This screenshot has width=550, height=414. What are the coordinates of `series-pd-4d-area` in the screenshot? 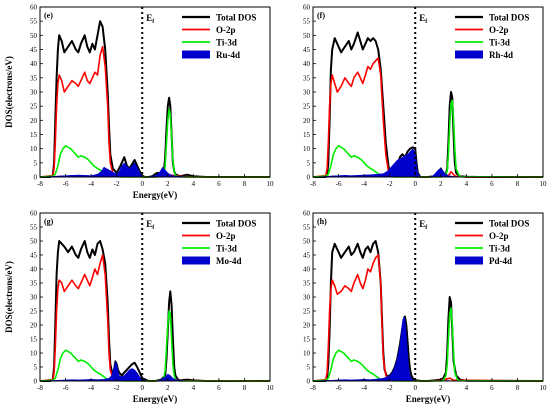 It's located at (427, 348).